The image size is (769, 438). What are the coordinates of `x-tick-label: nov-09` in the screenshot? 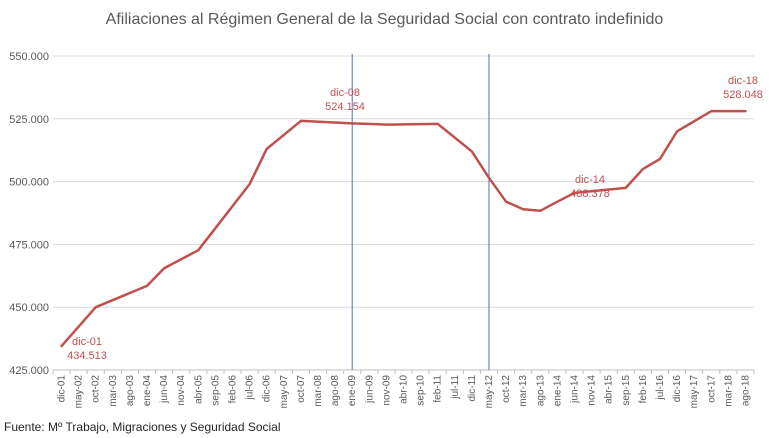 It's located at (386, 390).